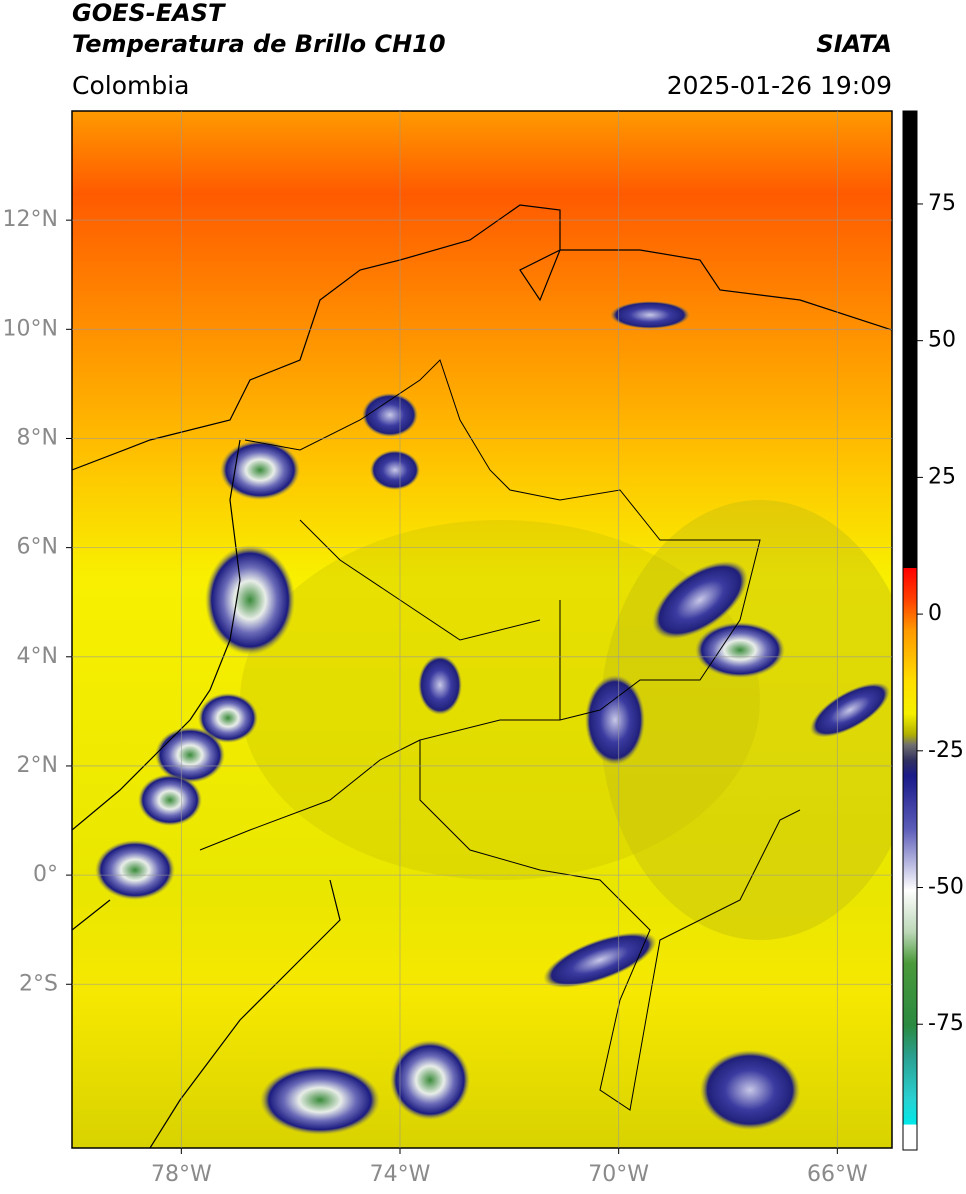  What do you see at coordinates (618, 1174) in the screenshot?
I see `x-tick-label: 70°W` at bounding box center [618, 1174].